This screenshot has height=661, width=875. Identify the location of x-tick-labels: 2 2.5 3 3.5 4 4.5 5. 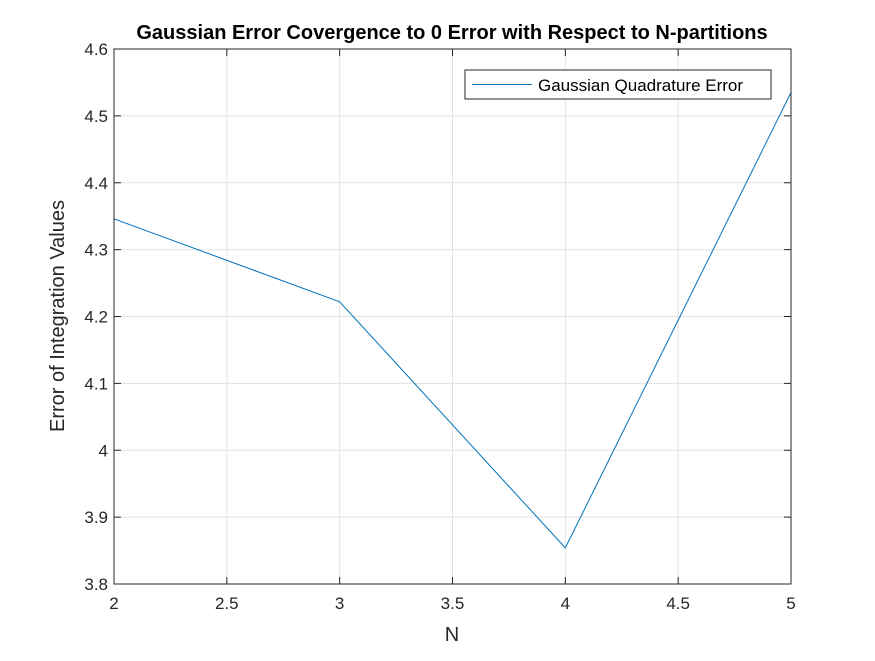
(452, 603).